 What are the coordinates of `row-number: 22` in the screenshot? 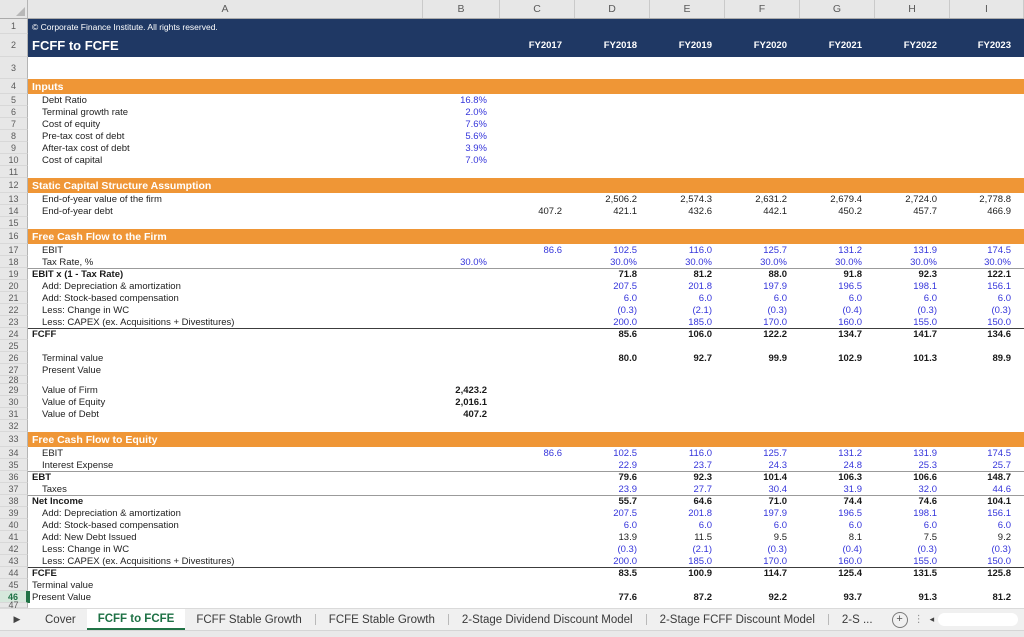 It's located at (14, 310).